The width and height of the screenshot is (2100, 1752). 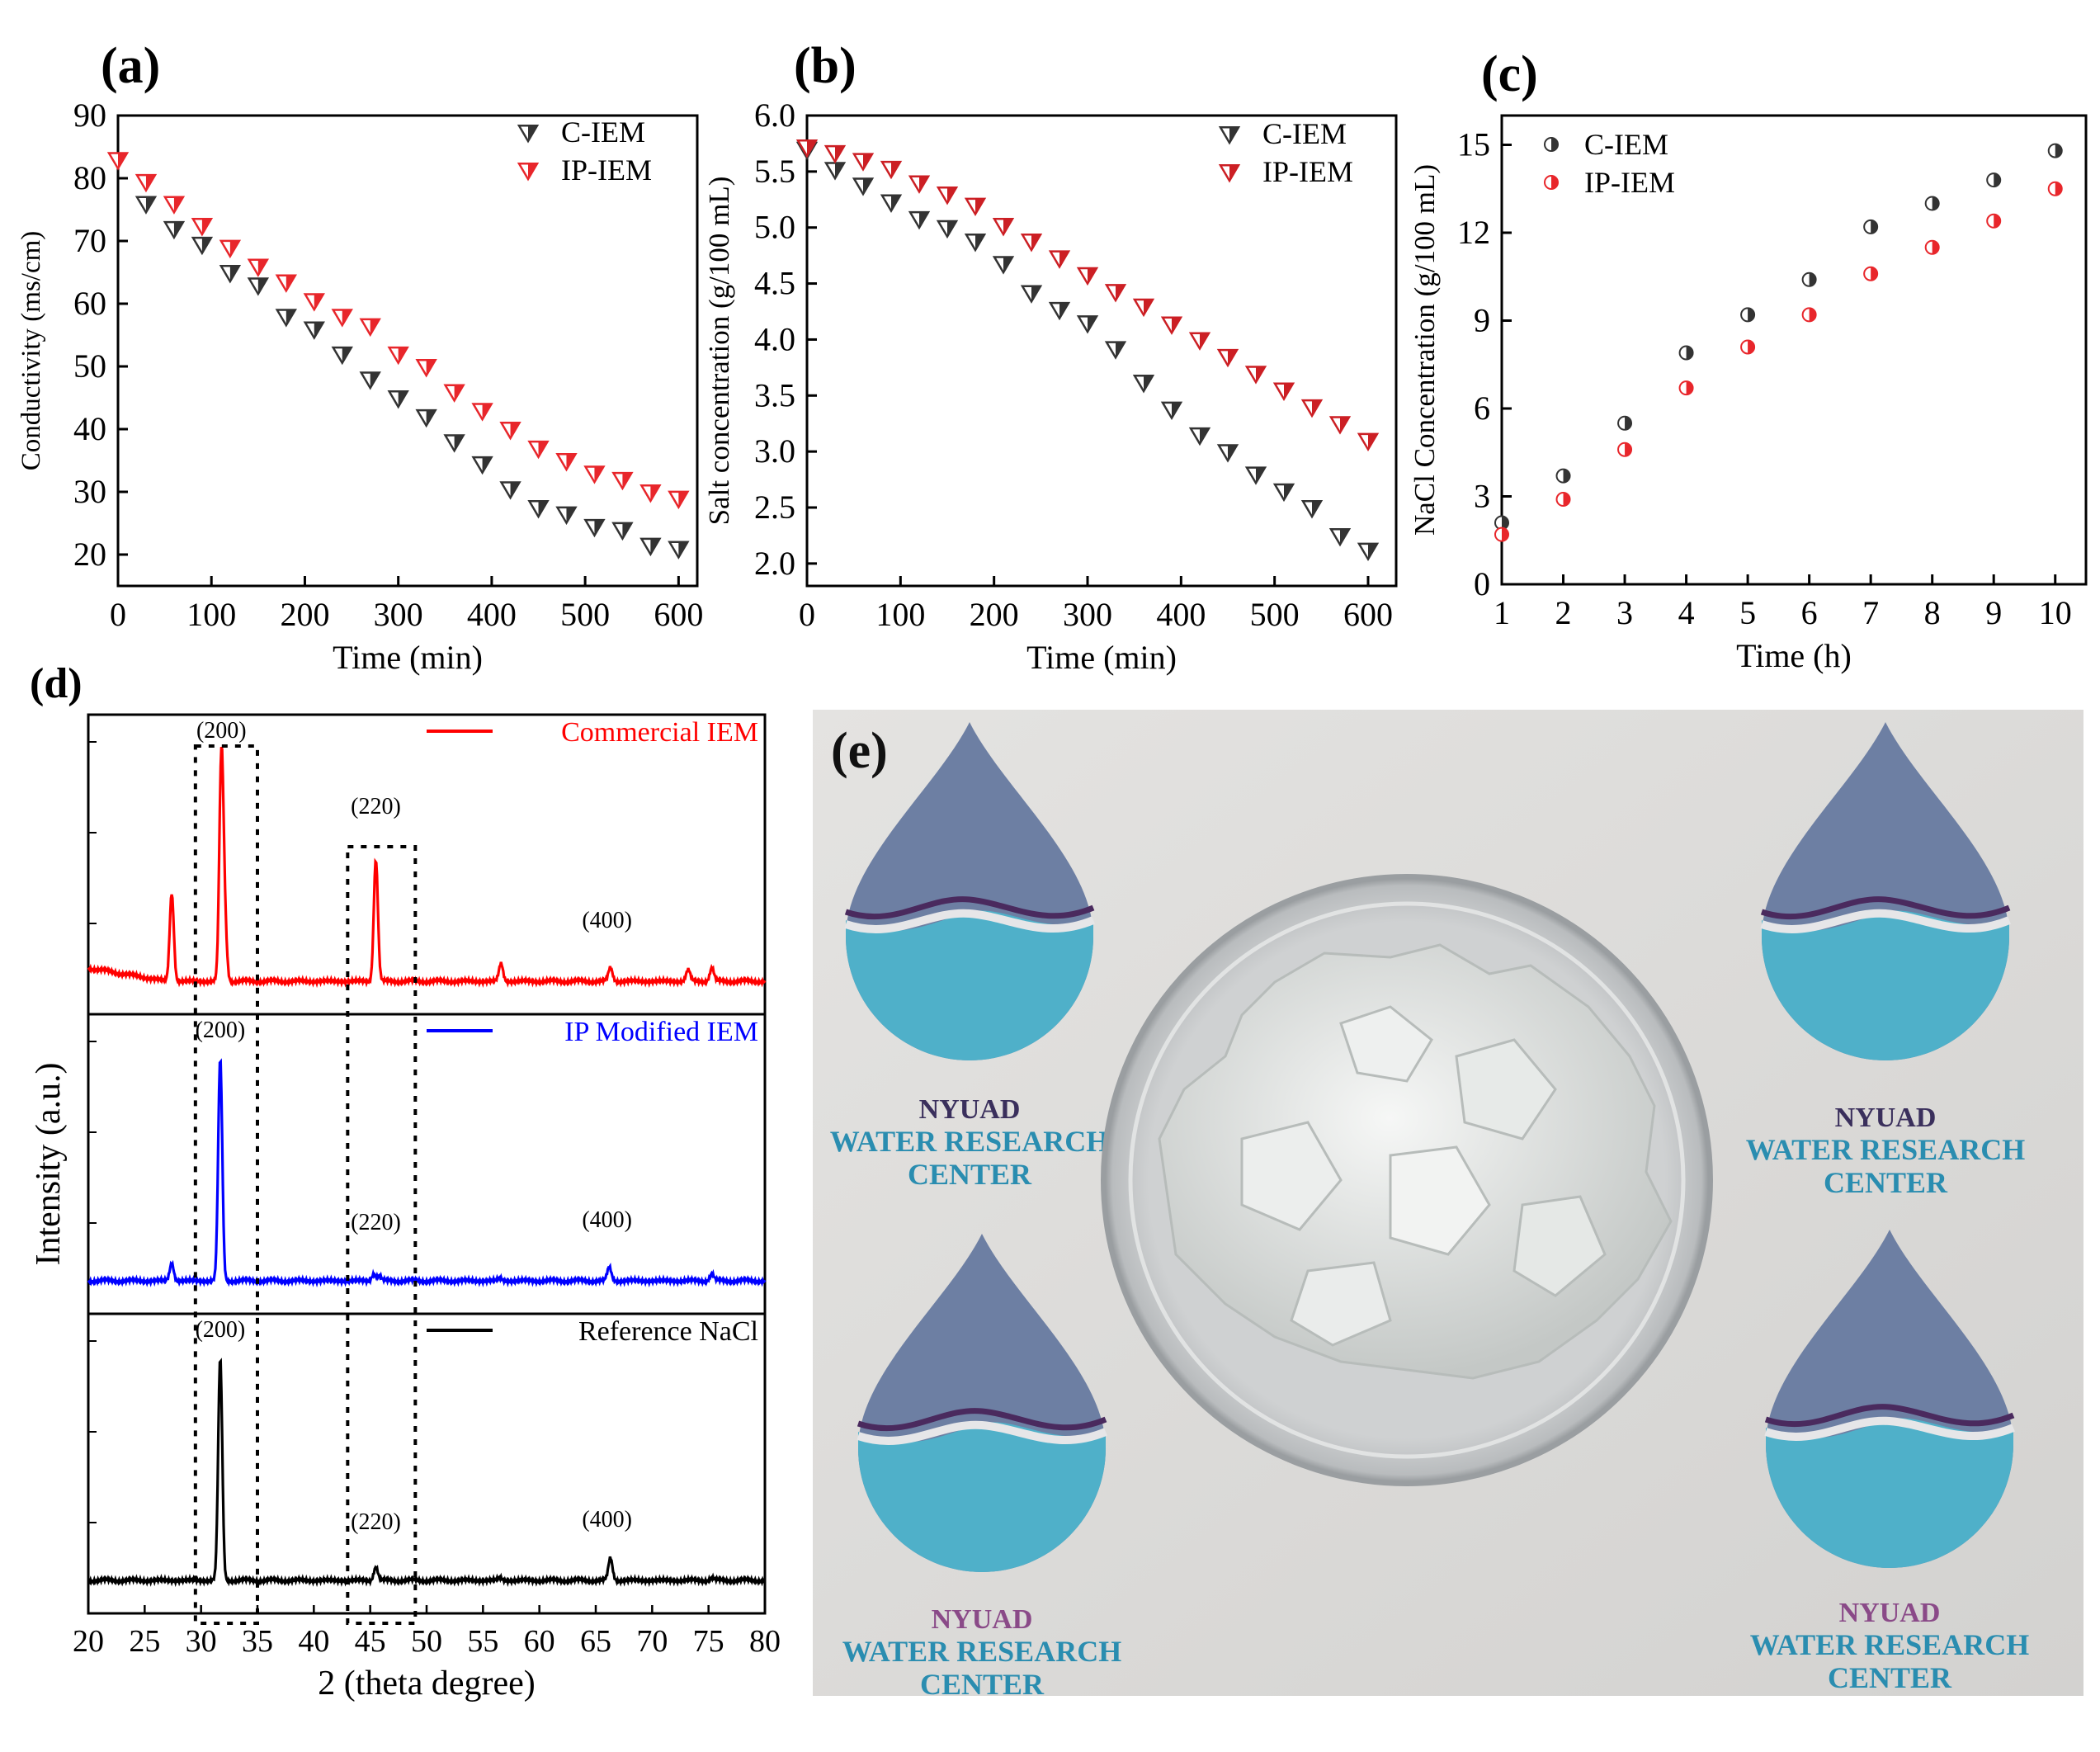 I want to click on peak-annotation: (200), so click(x=221, y=731).